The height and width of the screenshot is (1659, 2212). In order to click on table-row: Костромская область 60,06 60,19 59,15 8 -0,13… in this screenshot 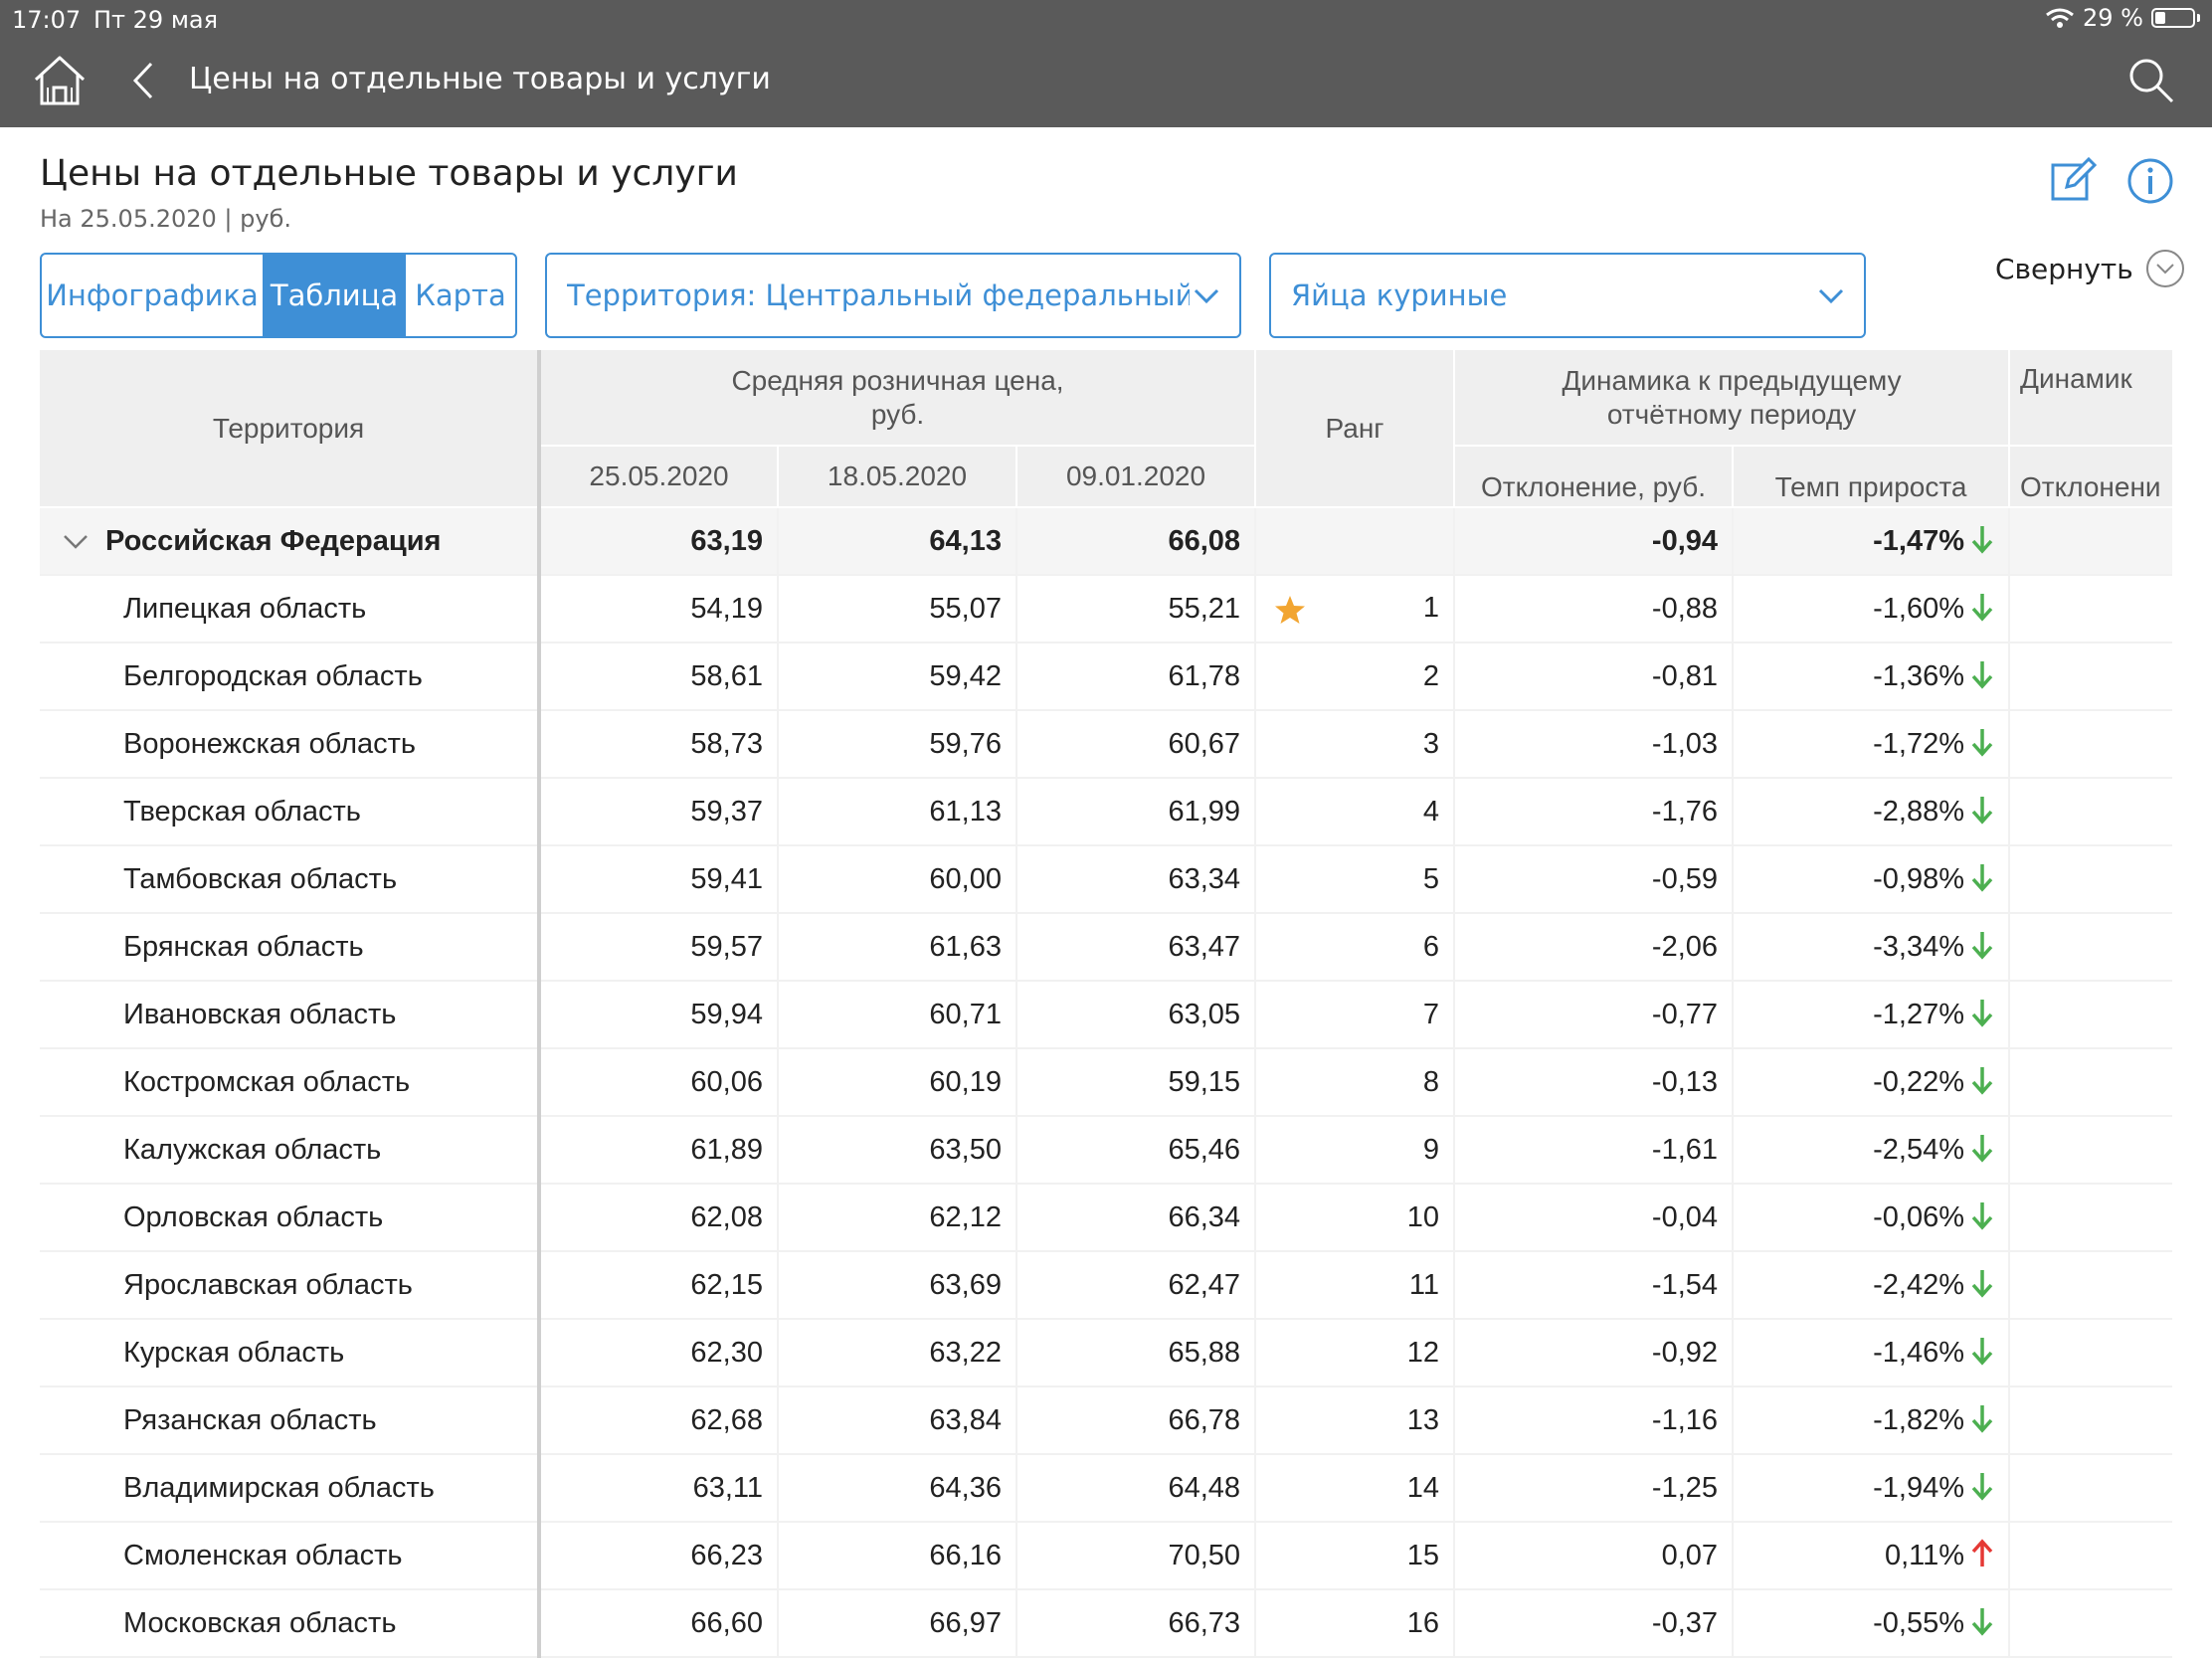, I will do `click(1106, 1082)`.